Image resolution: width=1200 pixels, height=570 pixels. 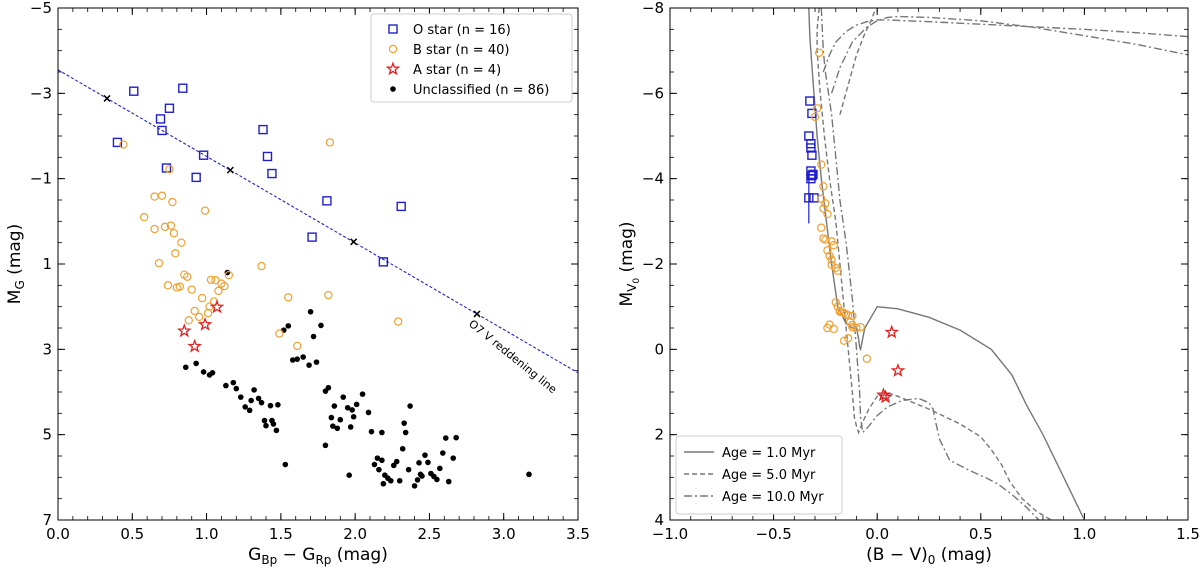 I want to click on left-ylabel: MG (mag), so click(x=16, y=264).